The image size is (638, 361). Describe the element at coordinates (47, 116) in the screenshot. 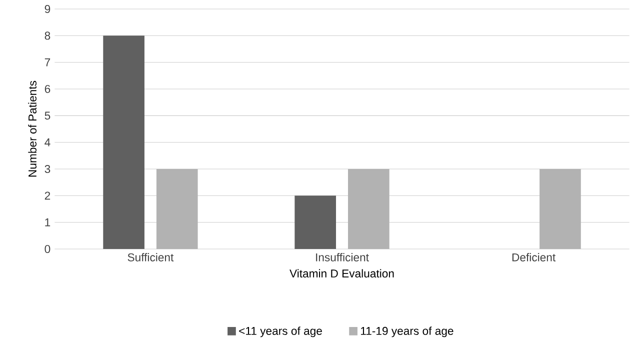

I see `y-tick-label: 5` at that location.